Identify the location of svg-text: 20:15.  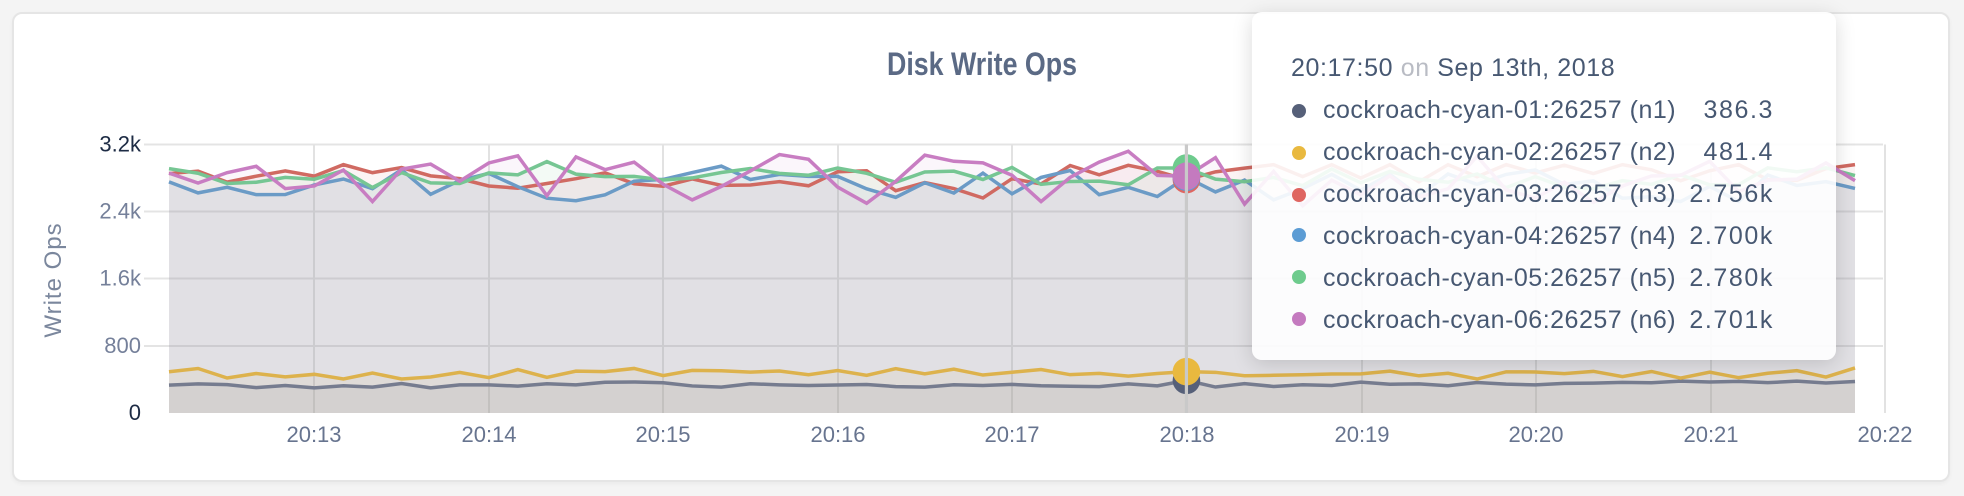
(662, 434).